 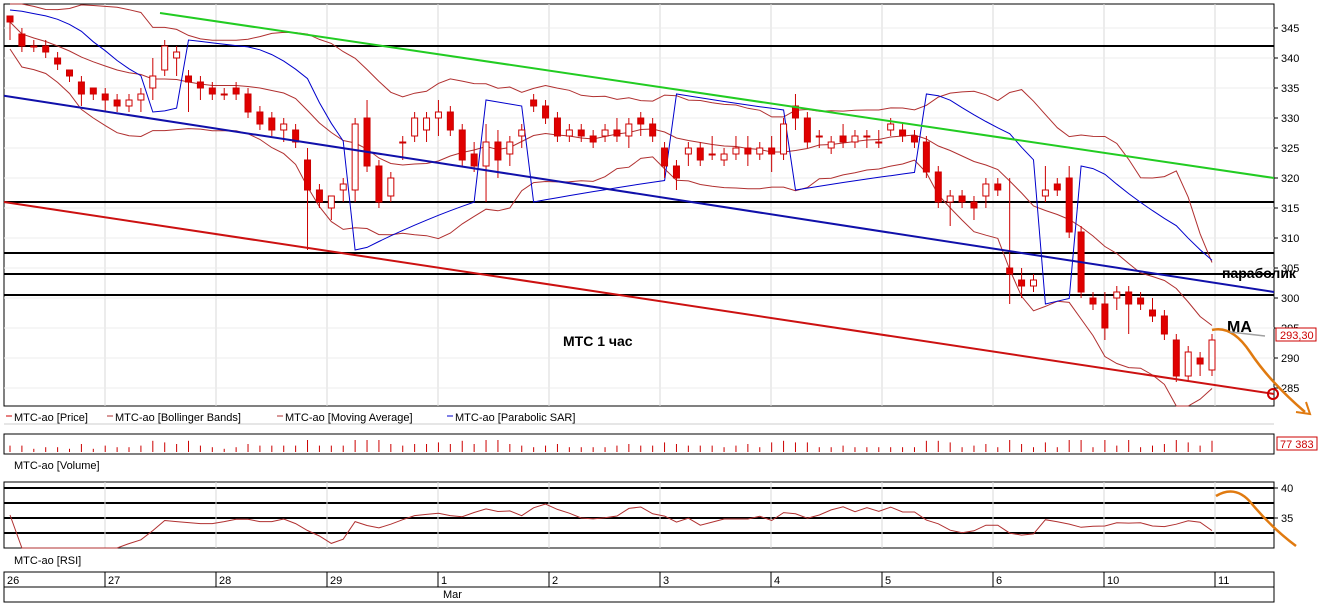 I want to click on volume-panel, so click(x=639, y=444).